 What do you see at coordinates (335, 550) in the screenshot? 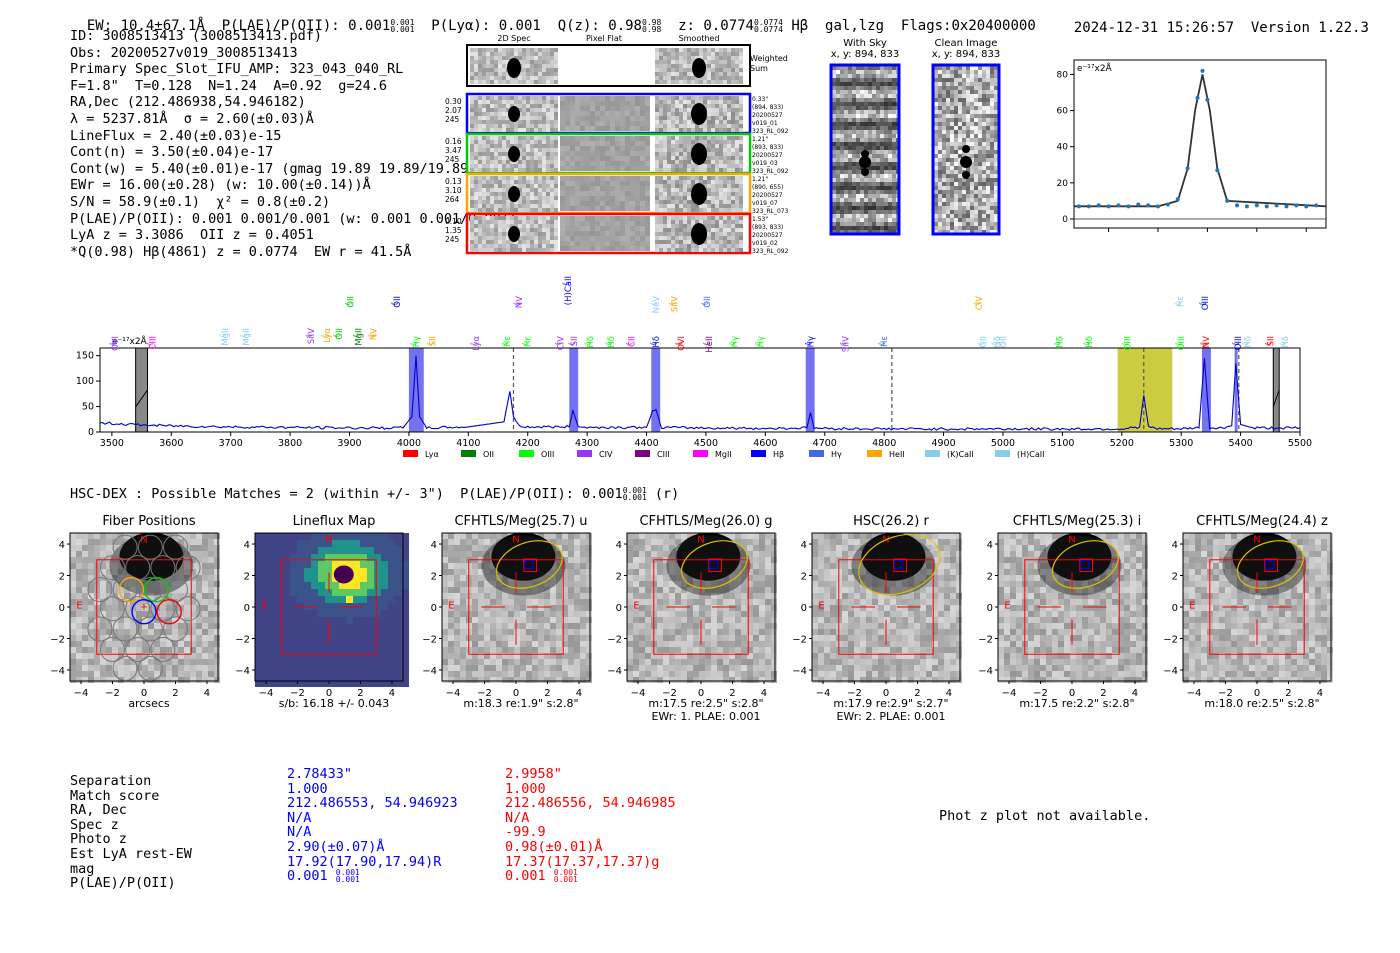
I see `flux-pixel` at bounding box center [335, 550].